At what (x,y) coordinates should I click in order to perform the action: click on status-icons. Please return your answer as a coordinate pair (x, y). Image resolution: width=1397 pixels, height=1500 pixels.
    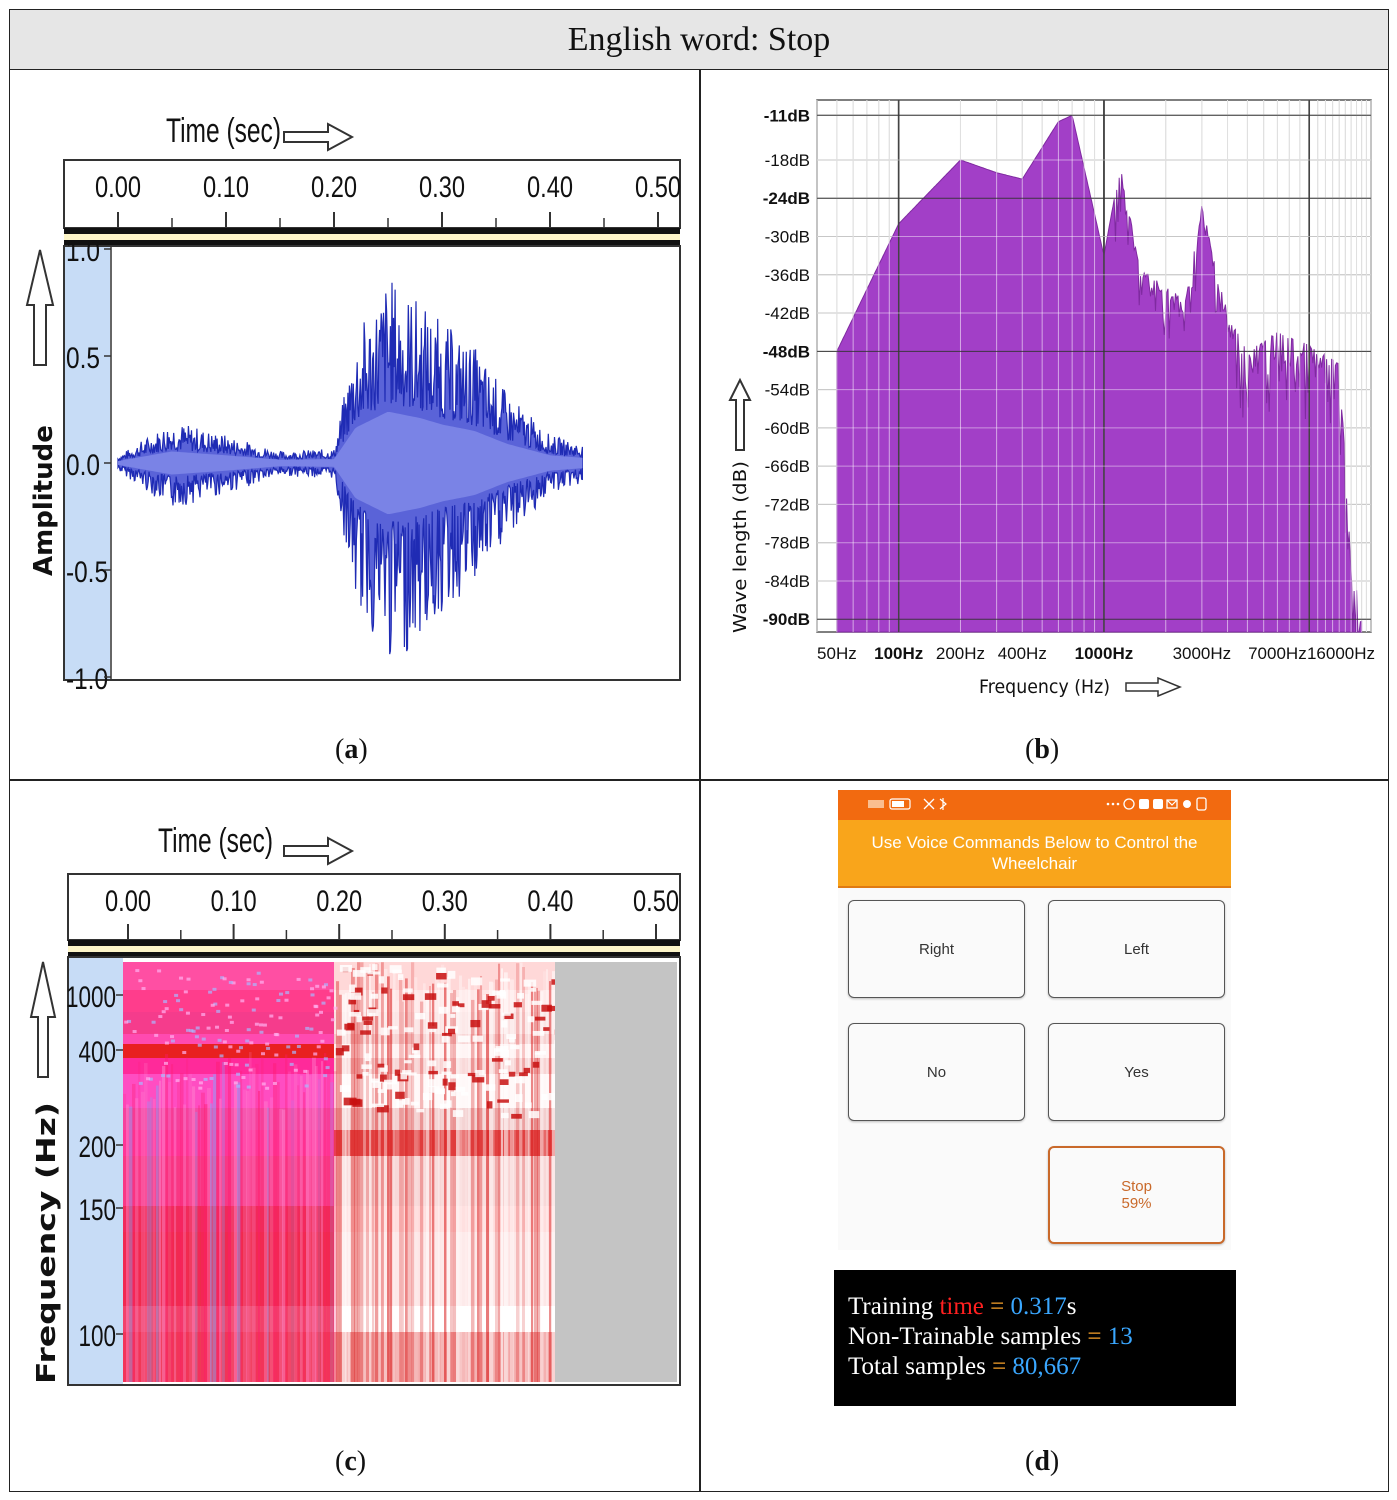
    Looking at the image, I should click on (1037, 804).